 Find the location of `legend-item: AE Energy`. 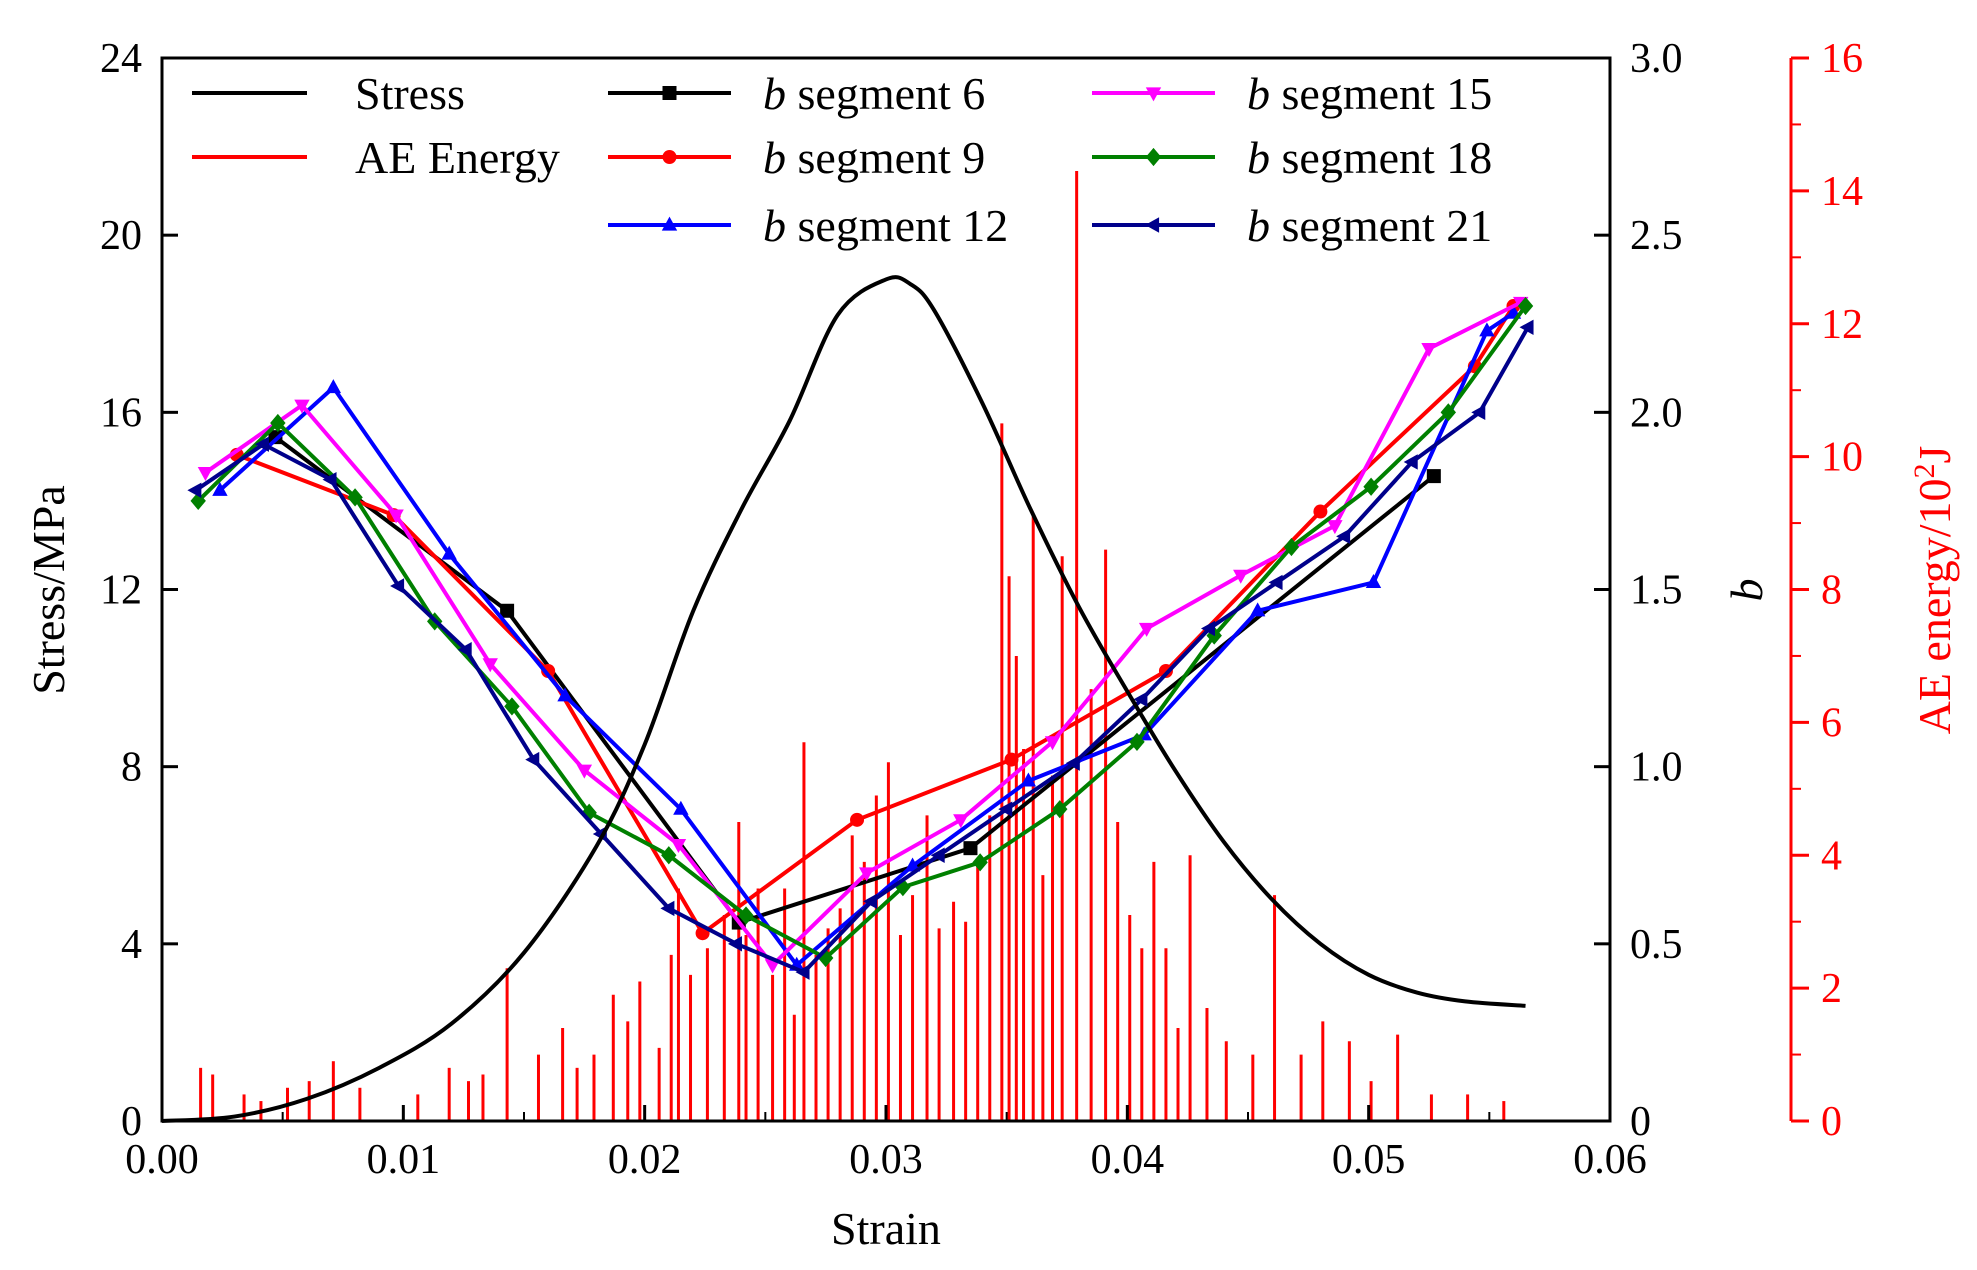

legend-item: AE Energy is located at coordinates (376, 157).